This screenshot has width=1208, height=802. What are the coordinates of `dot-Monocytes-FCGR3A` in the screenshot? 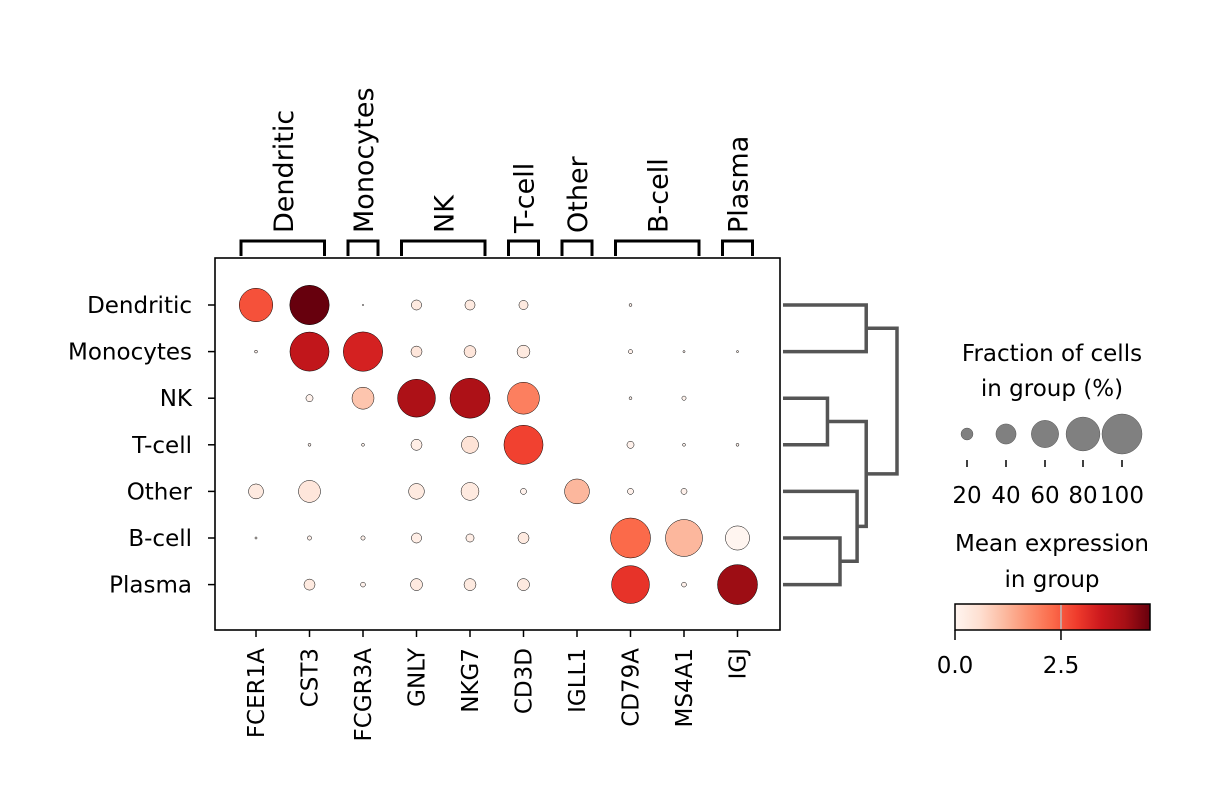 It's located at (363, 351).